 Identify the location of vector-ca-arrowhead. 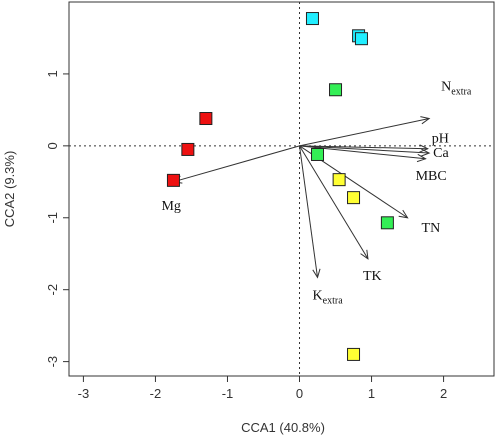
(425, 152).